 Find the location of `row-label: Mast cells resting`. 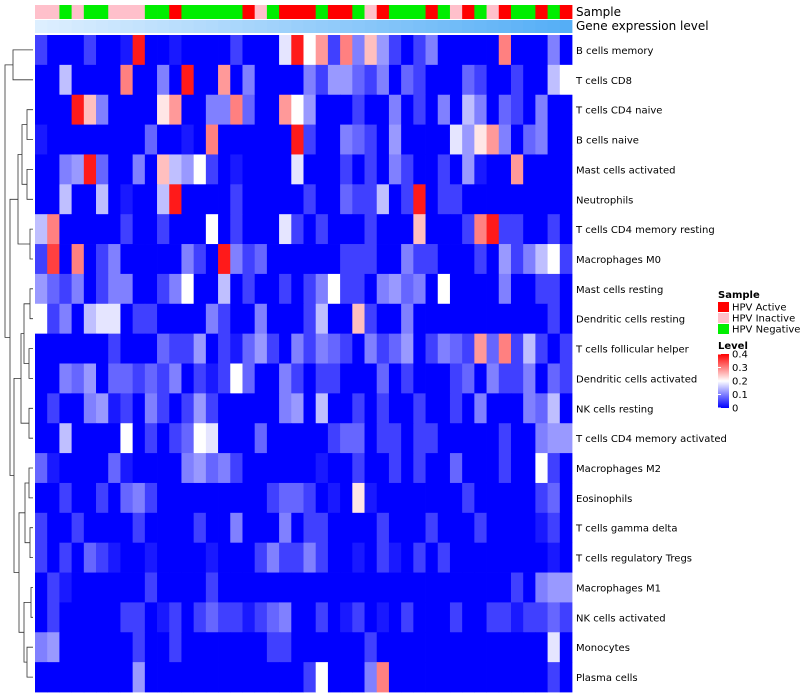

row-label: Mast cells resting is located at coordinates (619, 290).